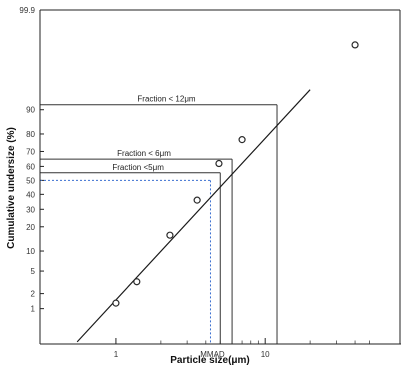 The width and height of the screenshot is (401, 367). What do you see at coordinates (27, 10) in the screenshot?
I see `y-tick-label-12: 99.9` at bounding box center [27, 10].